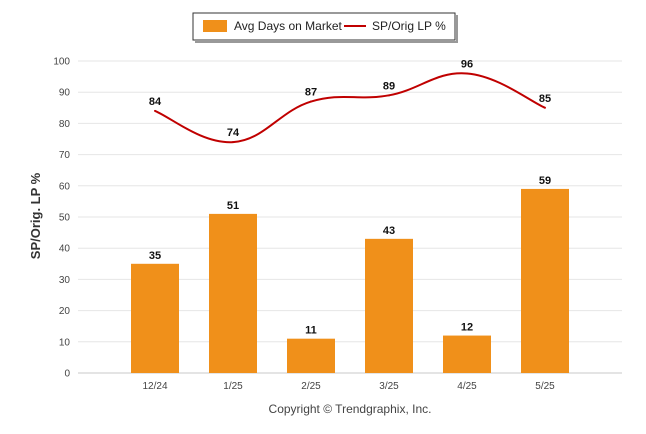 This screenshot has height=434, width=646. I want to click on line-series-path, so click(350, 108).